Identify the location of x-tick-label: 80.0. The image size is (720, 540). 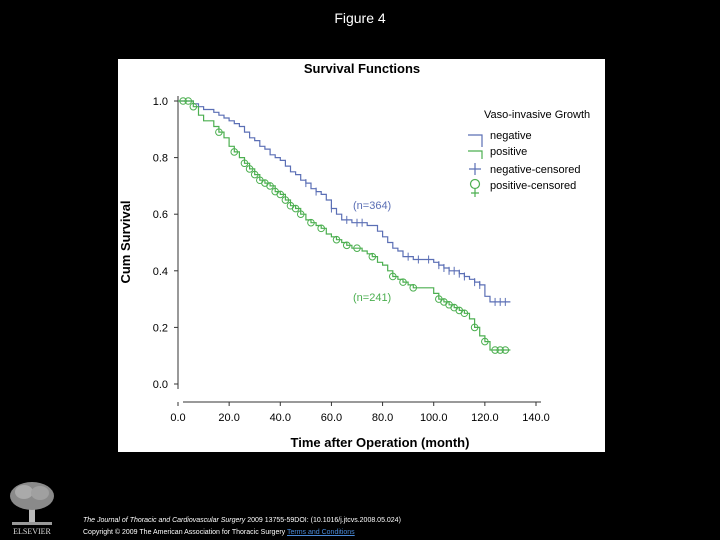
(382, 418).